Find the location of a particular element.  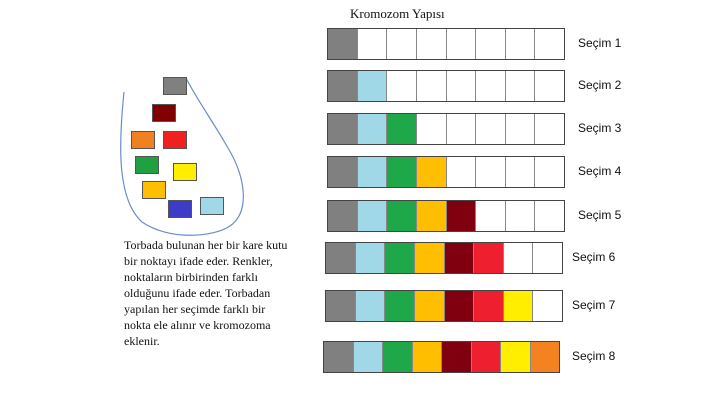

selection-label: Seçim 3 is located at coordinates (600, 128).